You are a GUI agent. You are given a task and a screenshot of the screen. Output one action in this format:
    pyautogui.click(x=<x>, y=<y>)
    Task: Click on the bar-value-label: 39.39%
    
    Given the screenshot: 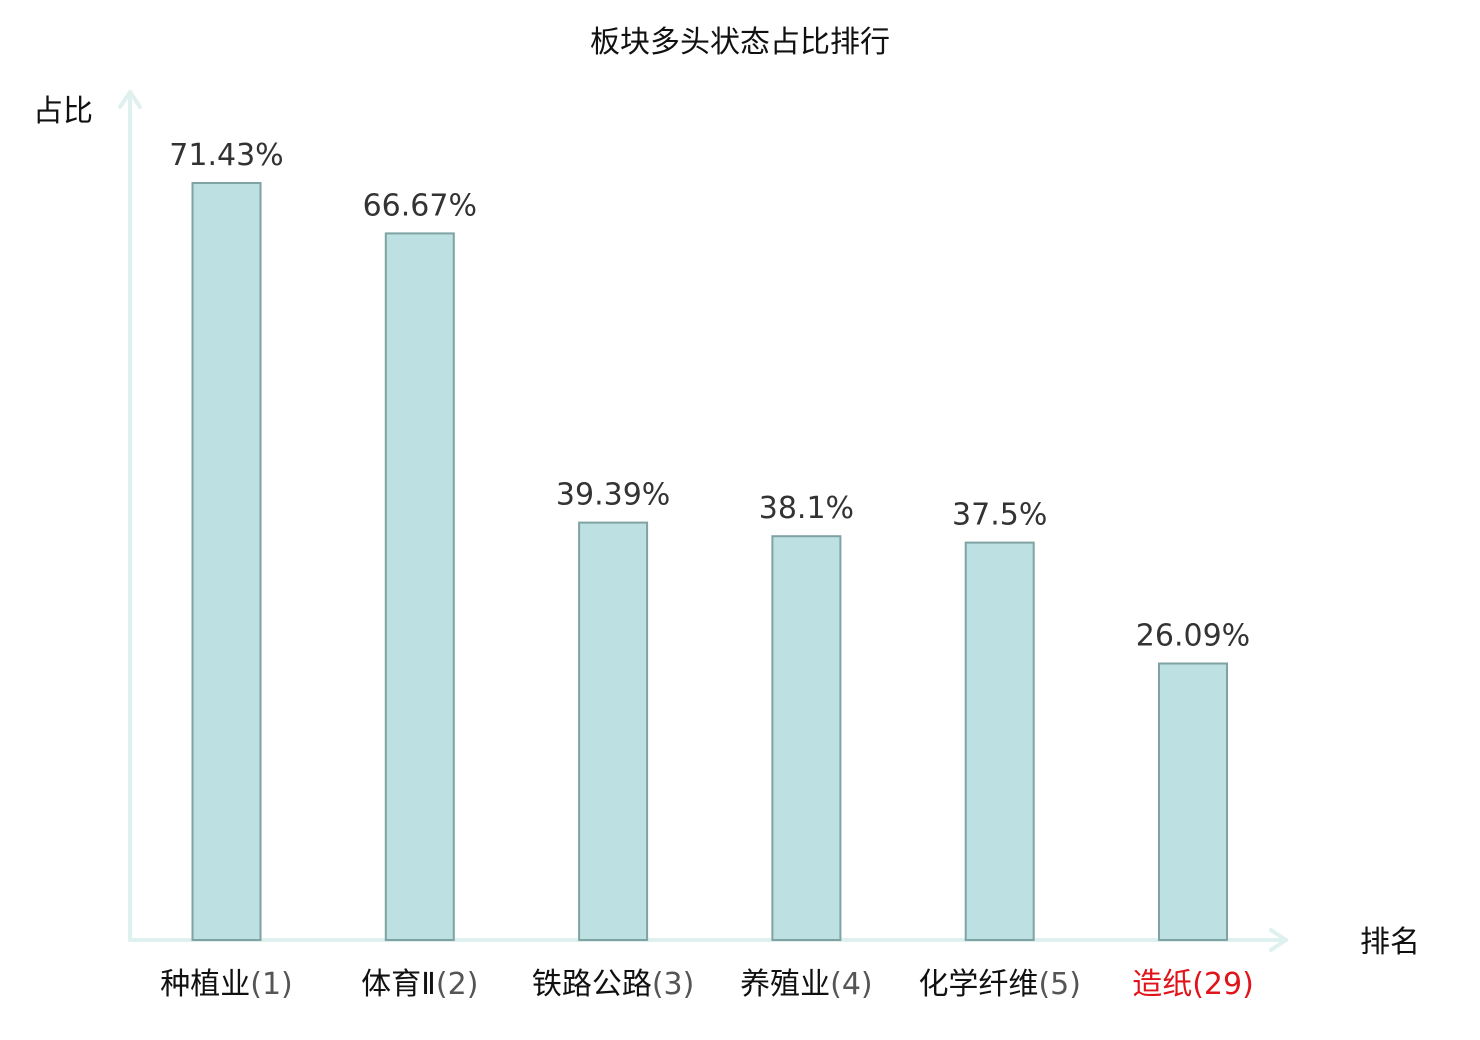 What is the action you would take?
    pyautogui.click(x=613, y=495)
    